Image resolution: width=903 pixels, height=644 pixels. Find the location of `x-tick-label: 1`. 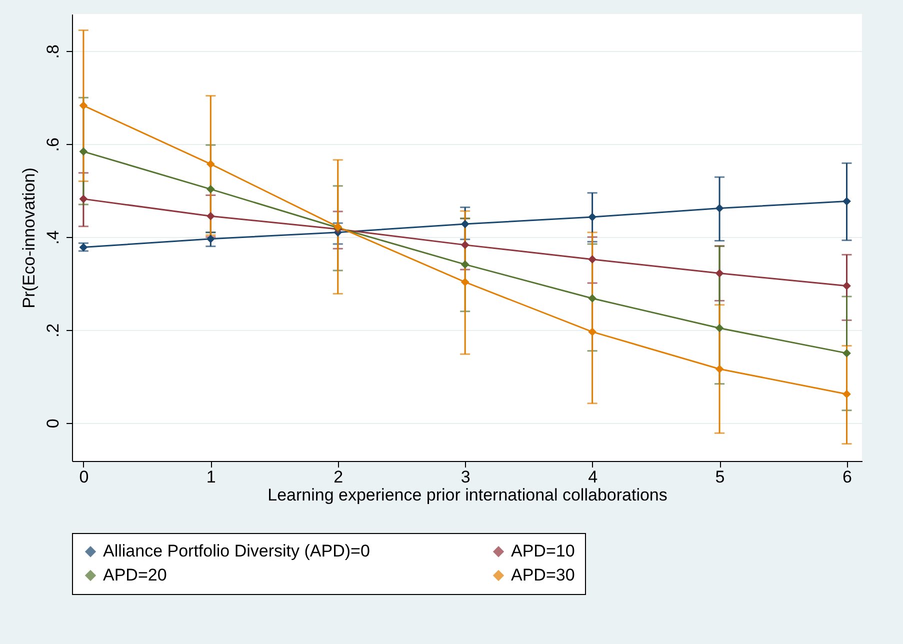

x-tick-label: 1 is located at coordinates (211, 477).